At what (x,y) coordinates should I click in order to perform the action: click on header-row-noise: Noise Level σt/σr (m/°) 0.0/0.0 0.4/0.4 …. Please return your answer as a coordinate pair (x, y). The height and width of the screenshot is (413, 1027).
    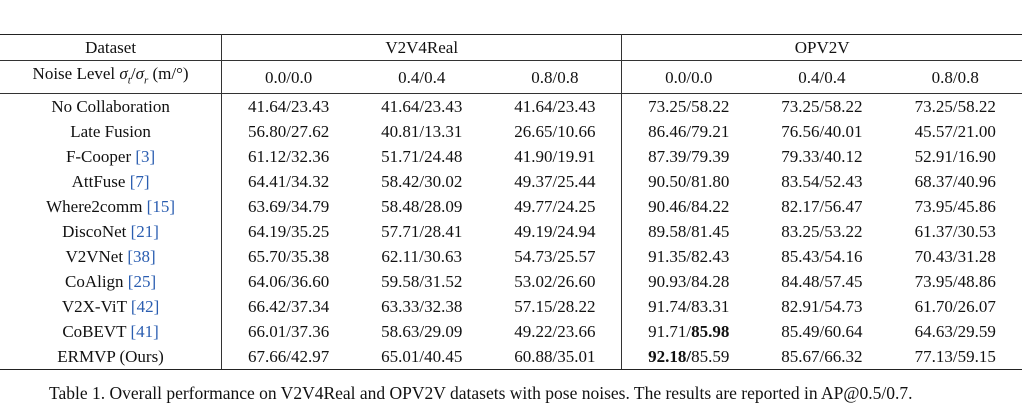
    Looking at the image, I should click on (511, 77).